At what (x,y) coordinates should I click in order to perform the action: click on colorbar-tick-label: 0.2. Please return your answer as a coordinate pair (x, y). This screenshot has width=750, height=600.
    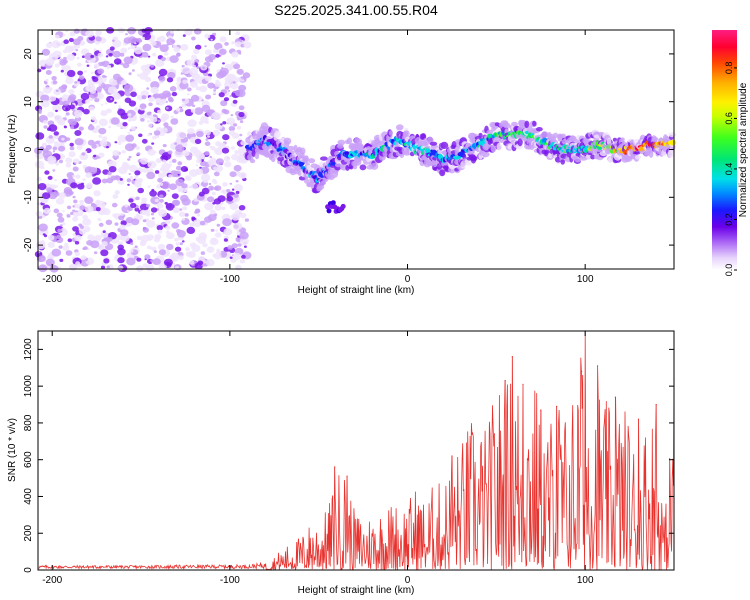
    Looking at the image, I should click on (729, 219).